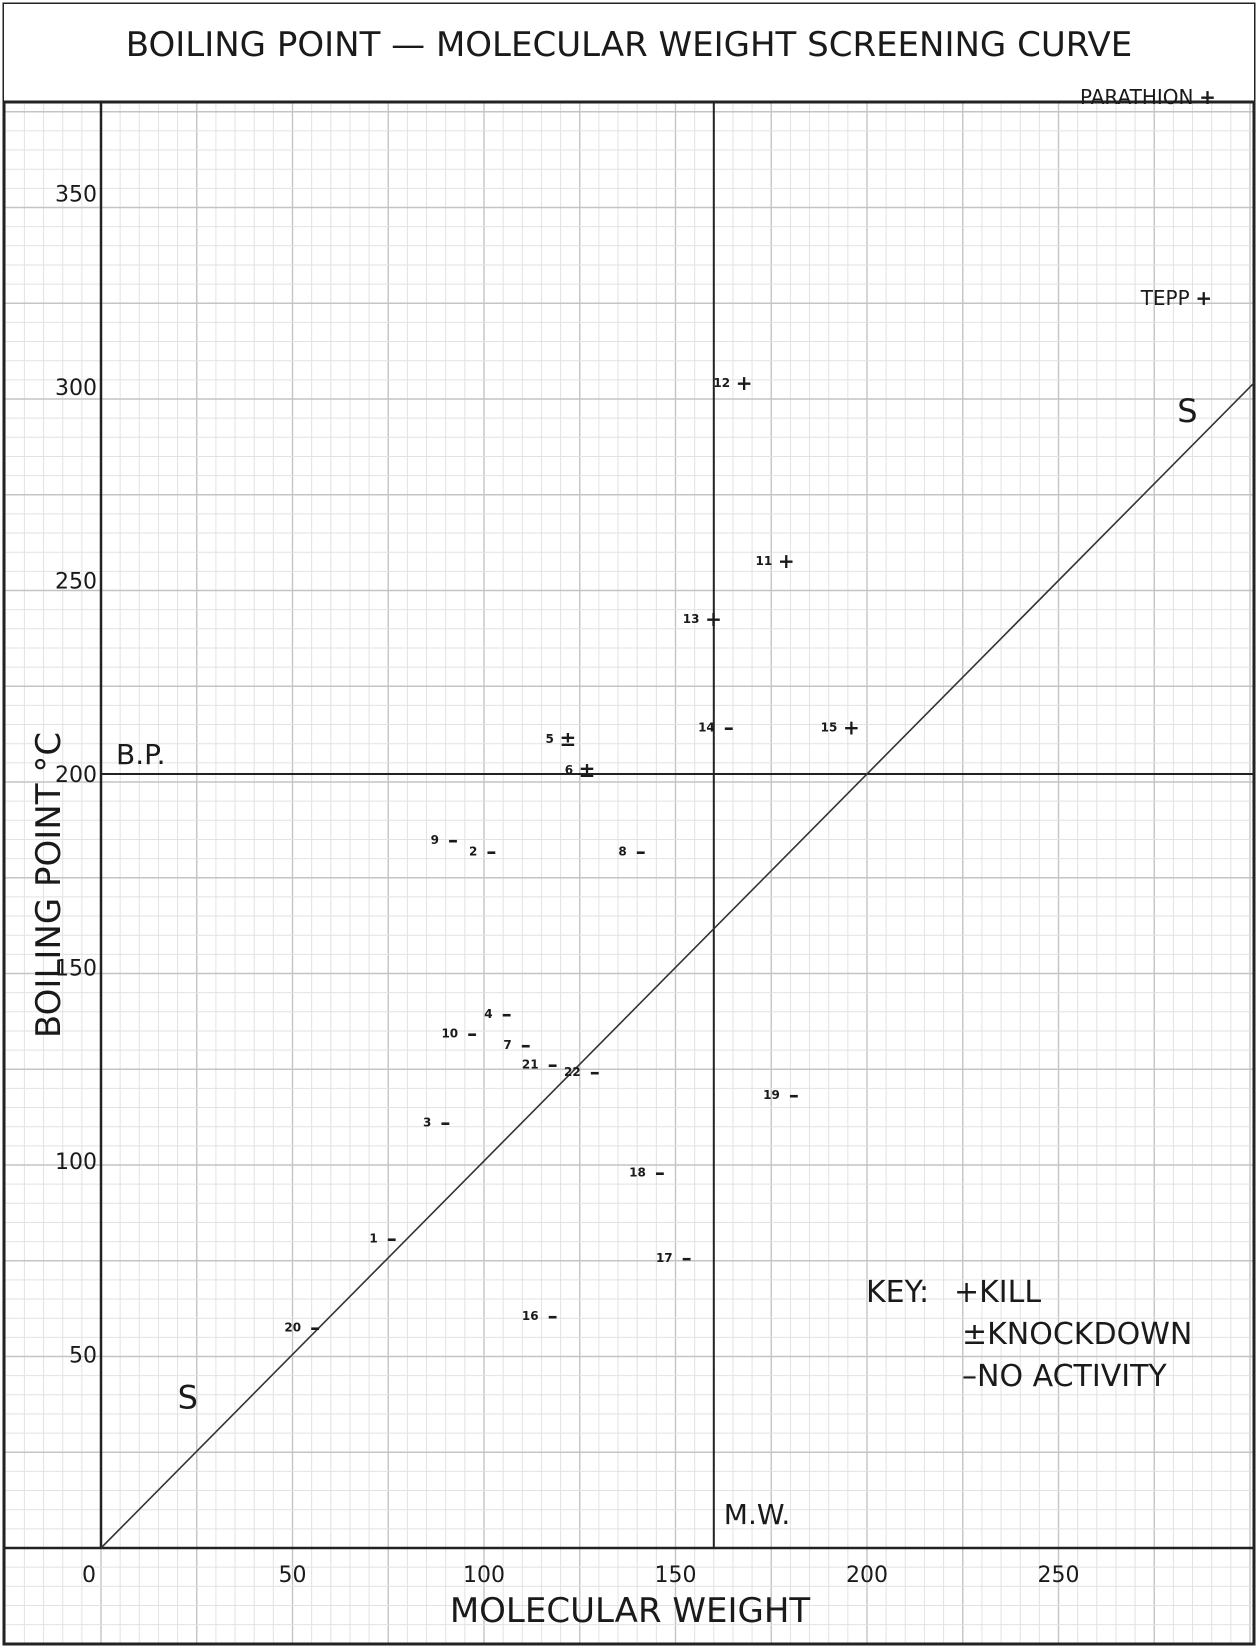 This screenshot has height=1648, width=1258. Describe the element at coordinates (676, 1575) in the screenshot. I see `x-tick-label: 150` at that location.